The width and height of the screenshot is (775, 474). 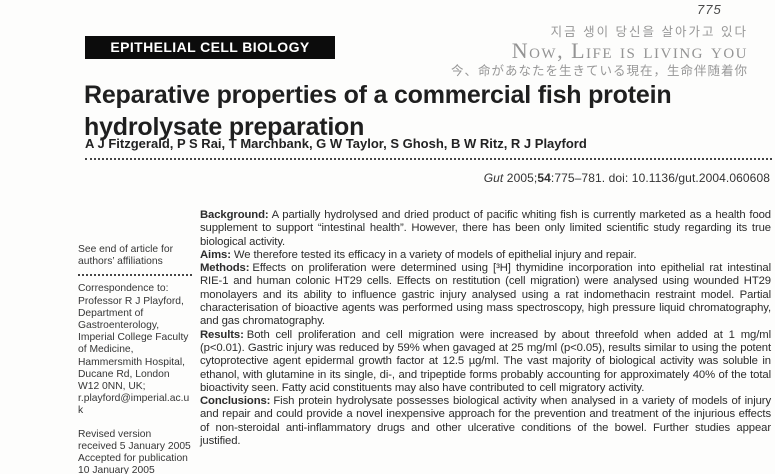 What do you see at coordinates (660, 178) in the screenshot?
I see `citation-pages-doi: :775–781. doi: 10.1136/gut.2004.060608` at bounding box center [660, 178].